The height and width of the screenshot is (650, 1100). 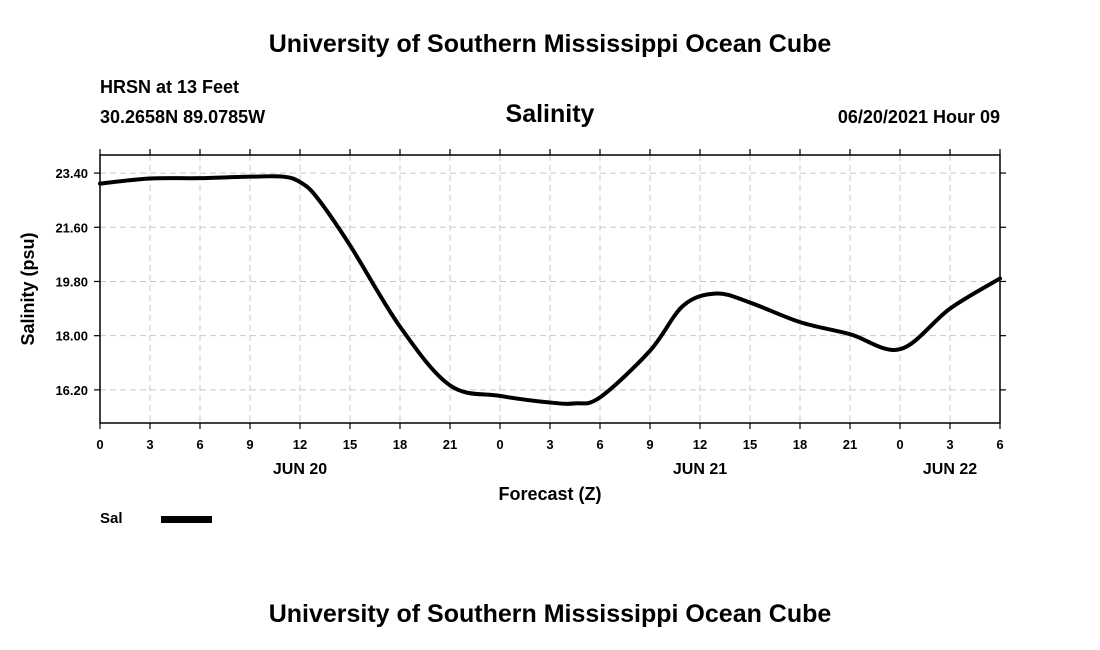 I want to click on legend-swatch, so click(x=186, y=519).